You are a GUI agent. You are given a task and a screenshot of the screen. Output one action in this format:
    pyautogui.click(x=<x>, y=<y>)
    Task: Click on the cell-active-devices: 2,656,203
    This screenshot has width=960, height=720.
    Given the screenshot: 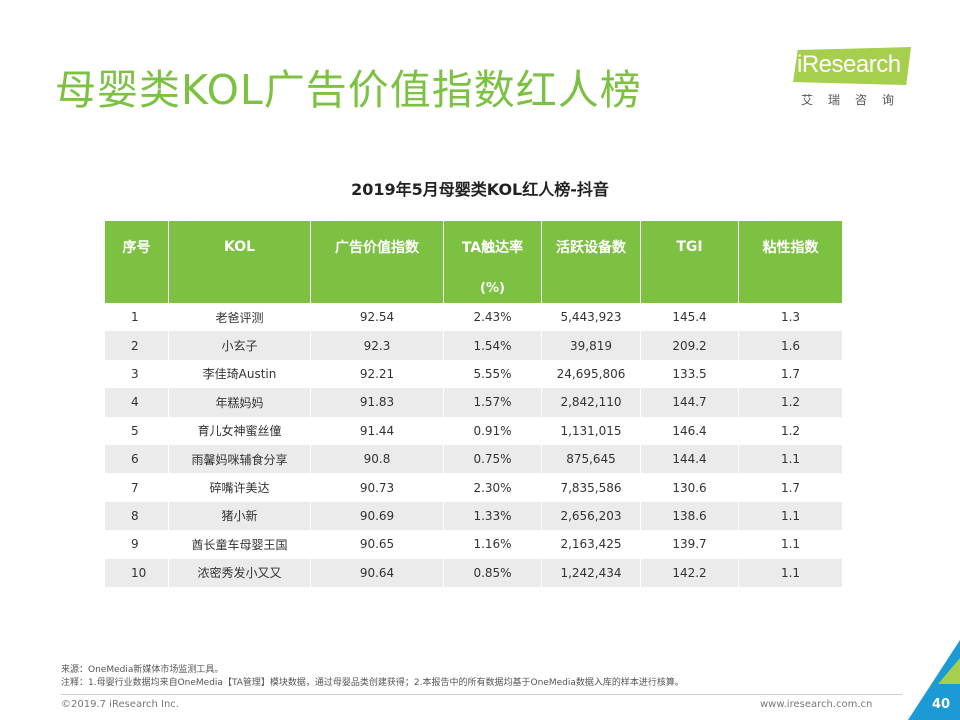 What is the action you would take?
    pyautogui.click(x=591, y=516)
    